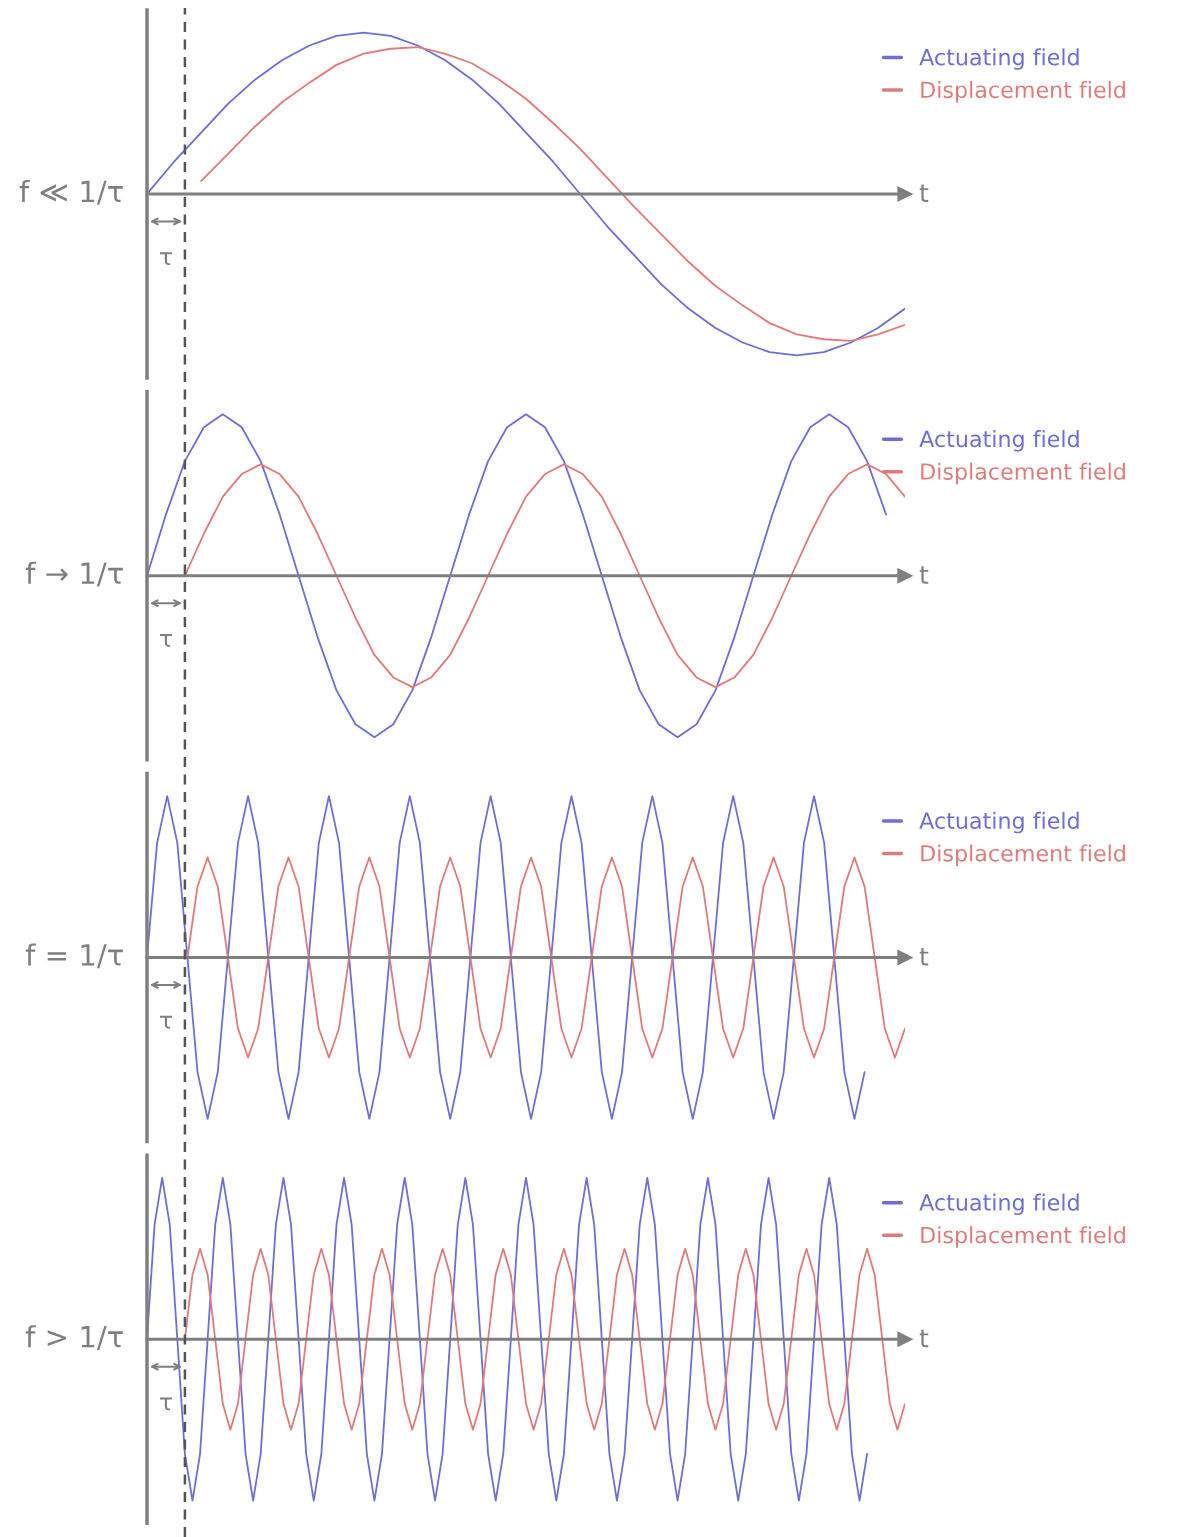 This screenshot has height=1537, width=1180. I want to click on y-axis-title: f ≪ 1/τ, so click(71, 192).